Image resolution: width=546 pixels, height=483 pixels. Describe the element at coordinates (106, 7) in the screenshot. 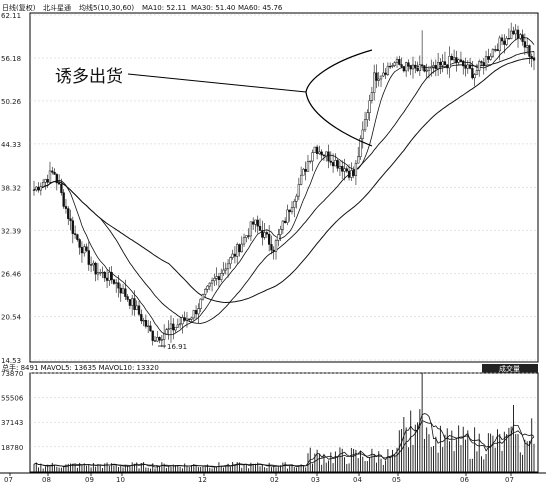

I see `ma-setting-label: 均线5(10,30,60)` at that location.